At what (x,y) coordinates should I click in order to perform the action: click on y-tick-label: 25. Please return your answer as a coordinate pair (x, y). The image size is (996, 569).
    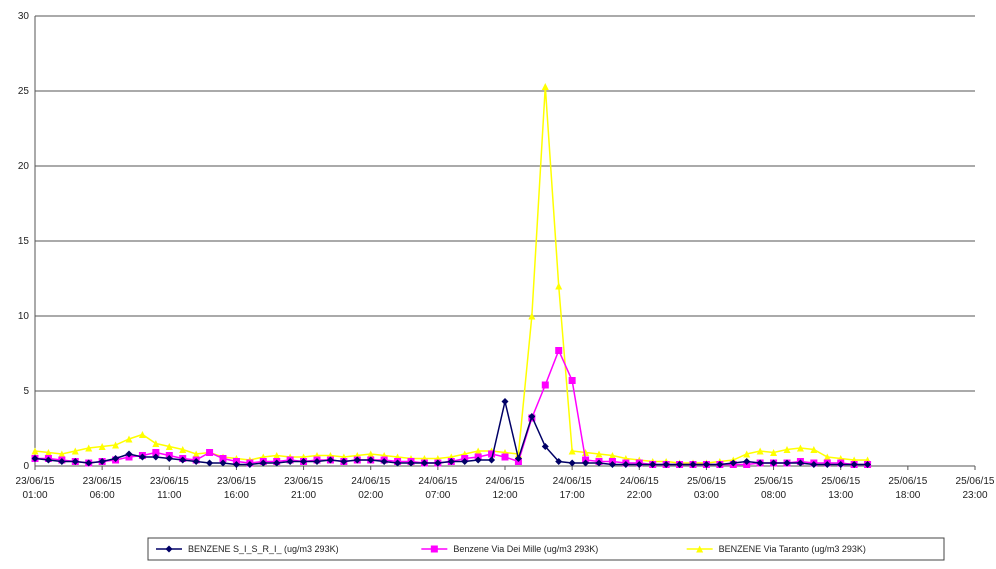
    Looking at the image, I should click on (24, 91).